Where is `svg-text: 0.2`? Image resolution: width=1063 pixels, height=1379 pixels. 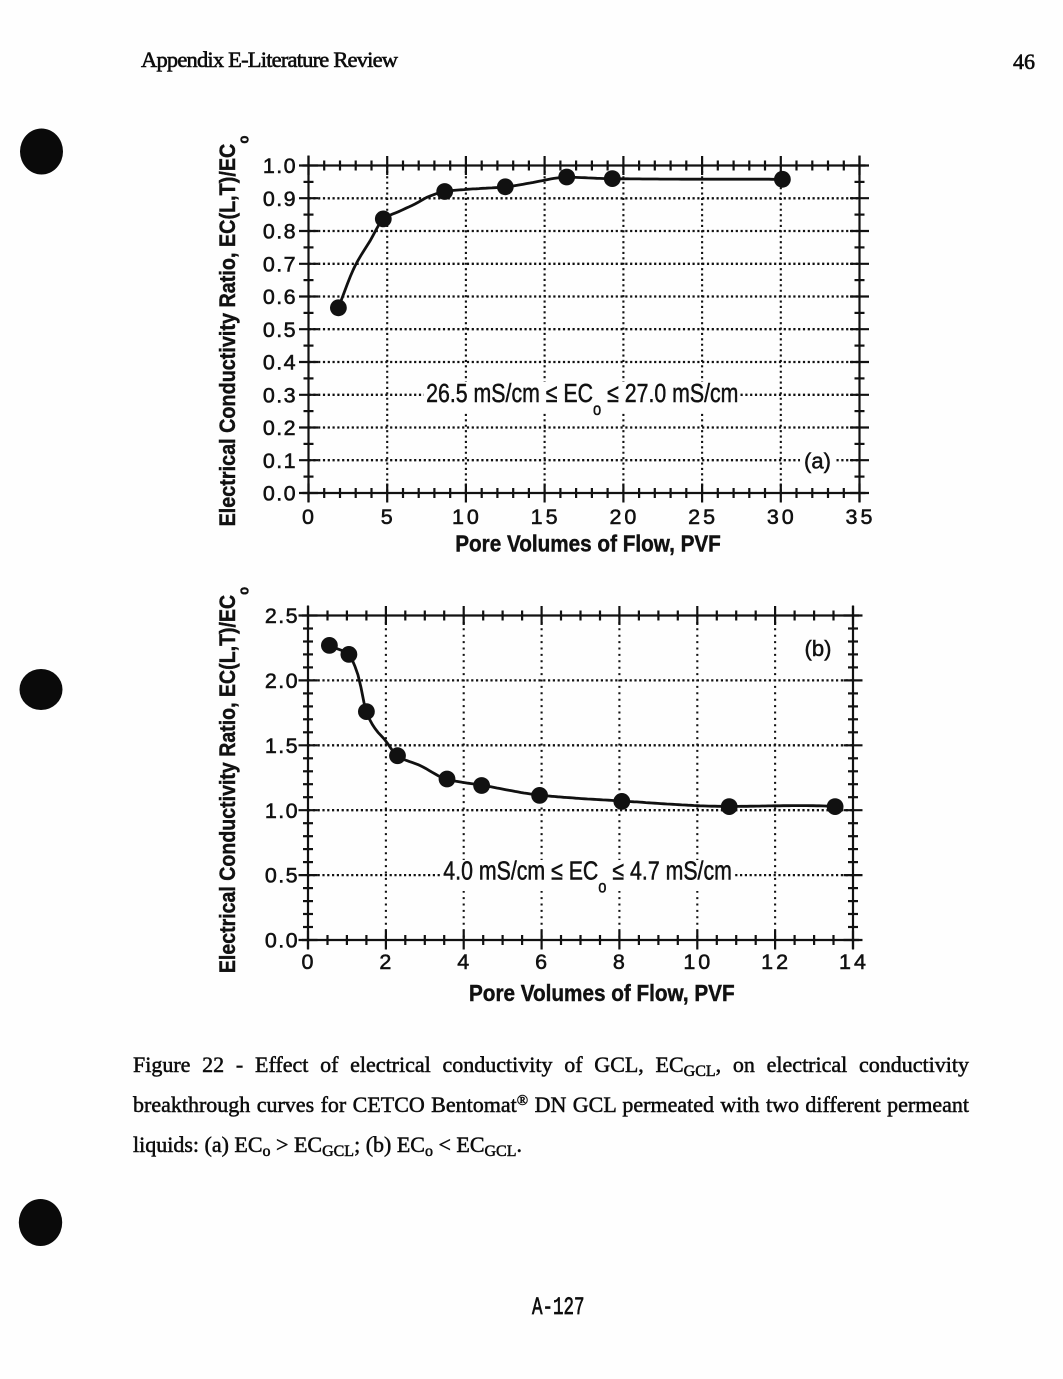 svg-text: 0.2 is located at coordinates (280, 428).